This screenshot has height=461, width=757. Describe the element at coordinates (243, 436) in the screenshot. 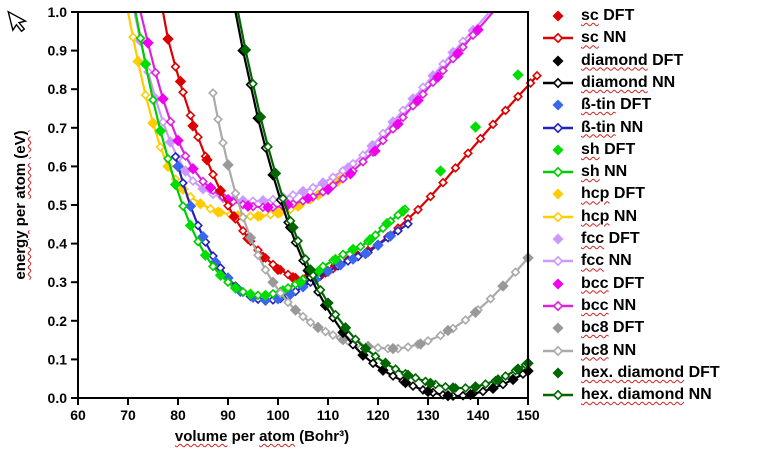

I see `axis-label-word: per` at that location.